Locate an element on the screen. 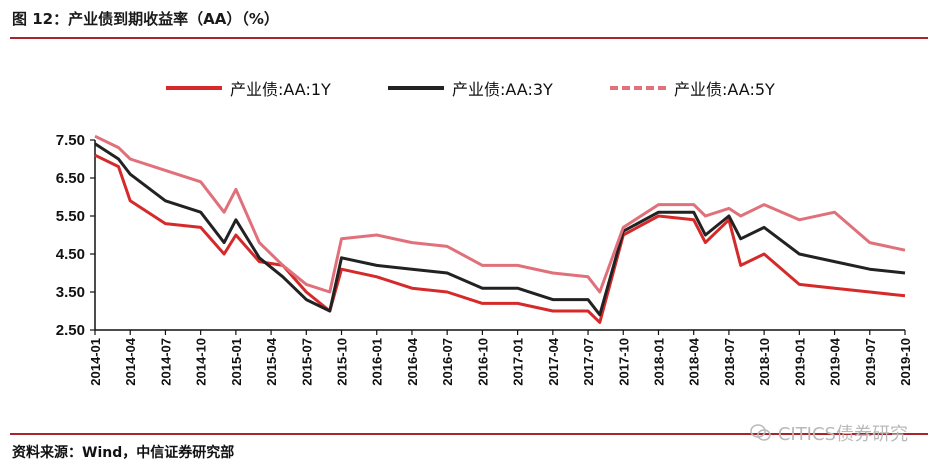 The height and width of the screenshot is (474, 938). wechat-icon is located at coordinates (760, 432).